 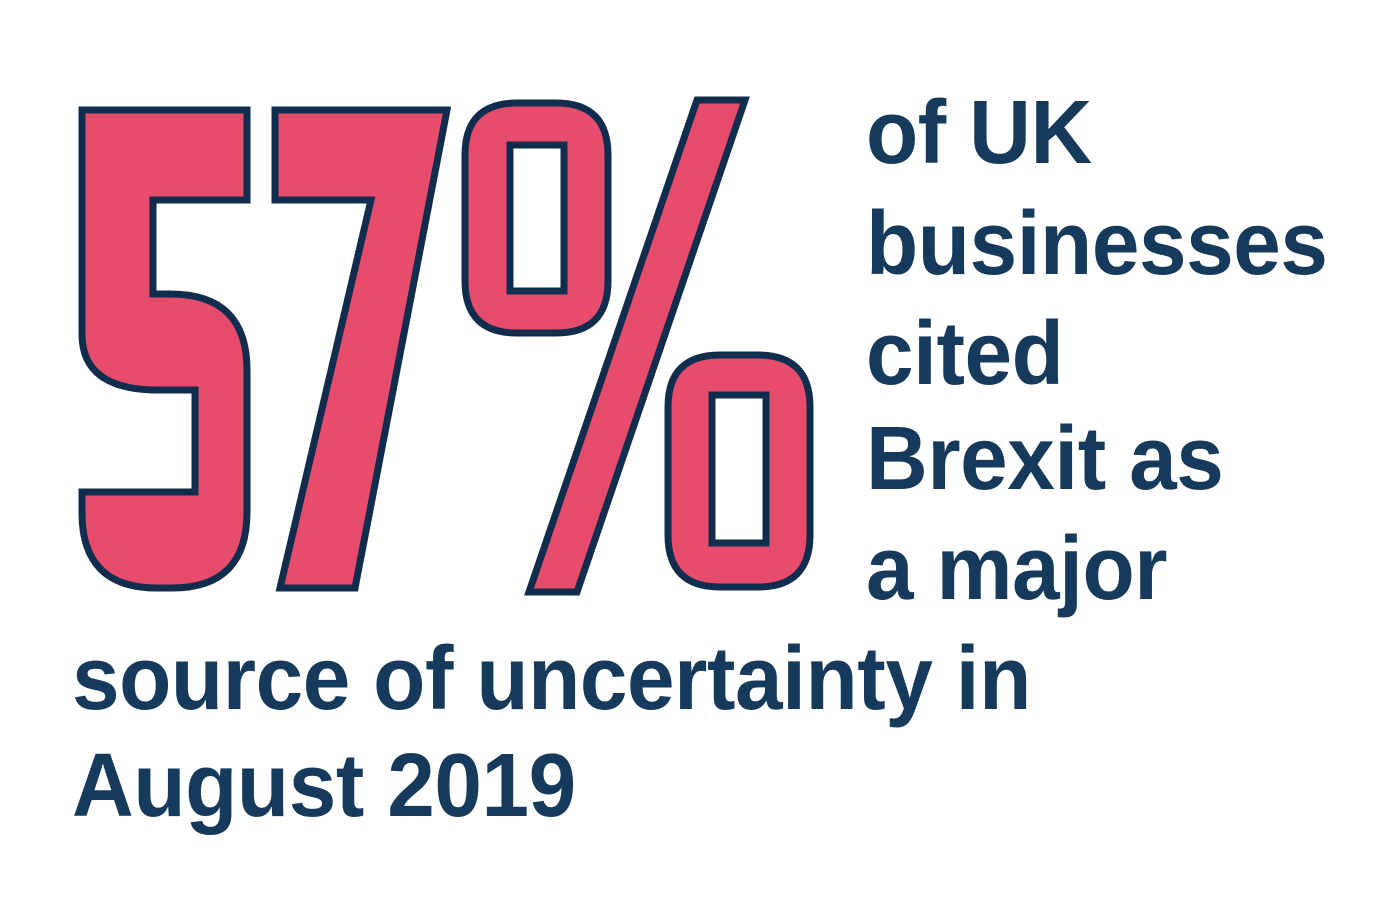 What do you see at coordinates (1045, 459) in the screenshot?
I see `stat-description-line-4: Brexit as` at bounding box center [1045, 459].